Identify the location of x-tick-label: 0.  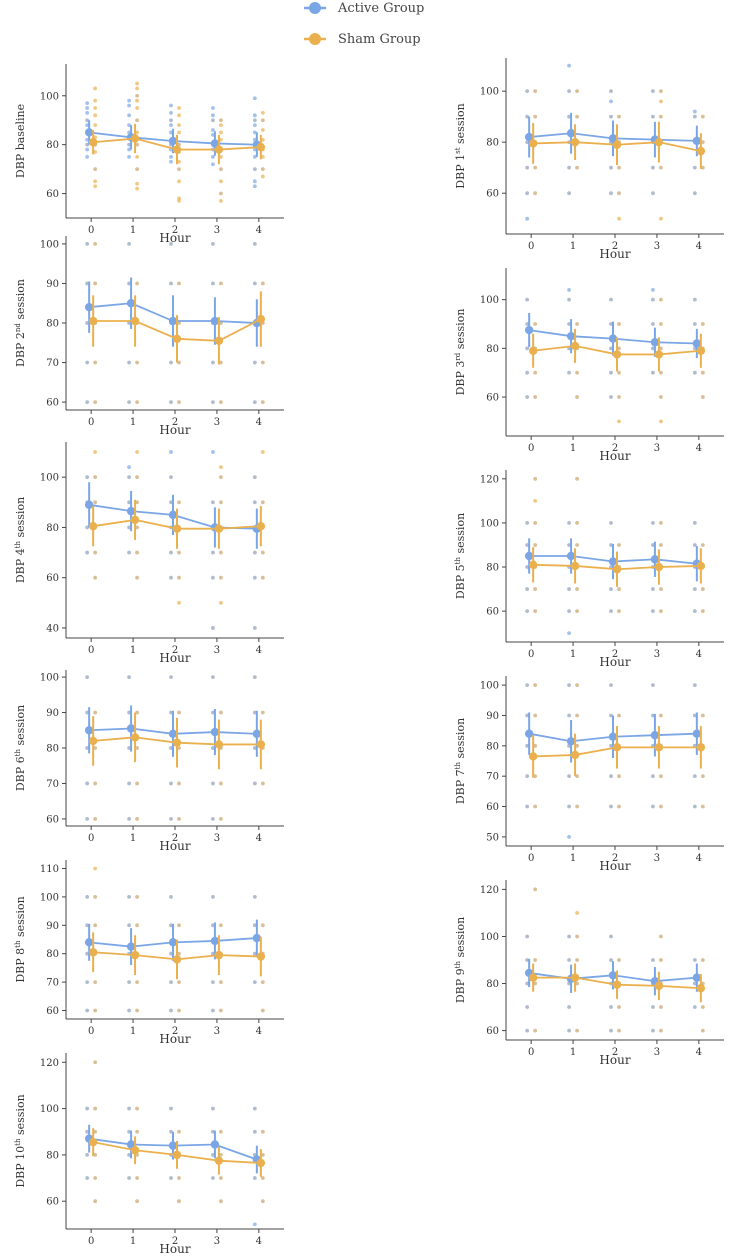
(91, 1241).